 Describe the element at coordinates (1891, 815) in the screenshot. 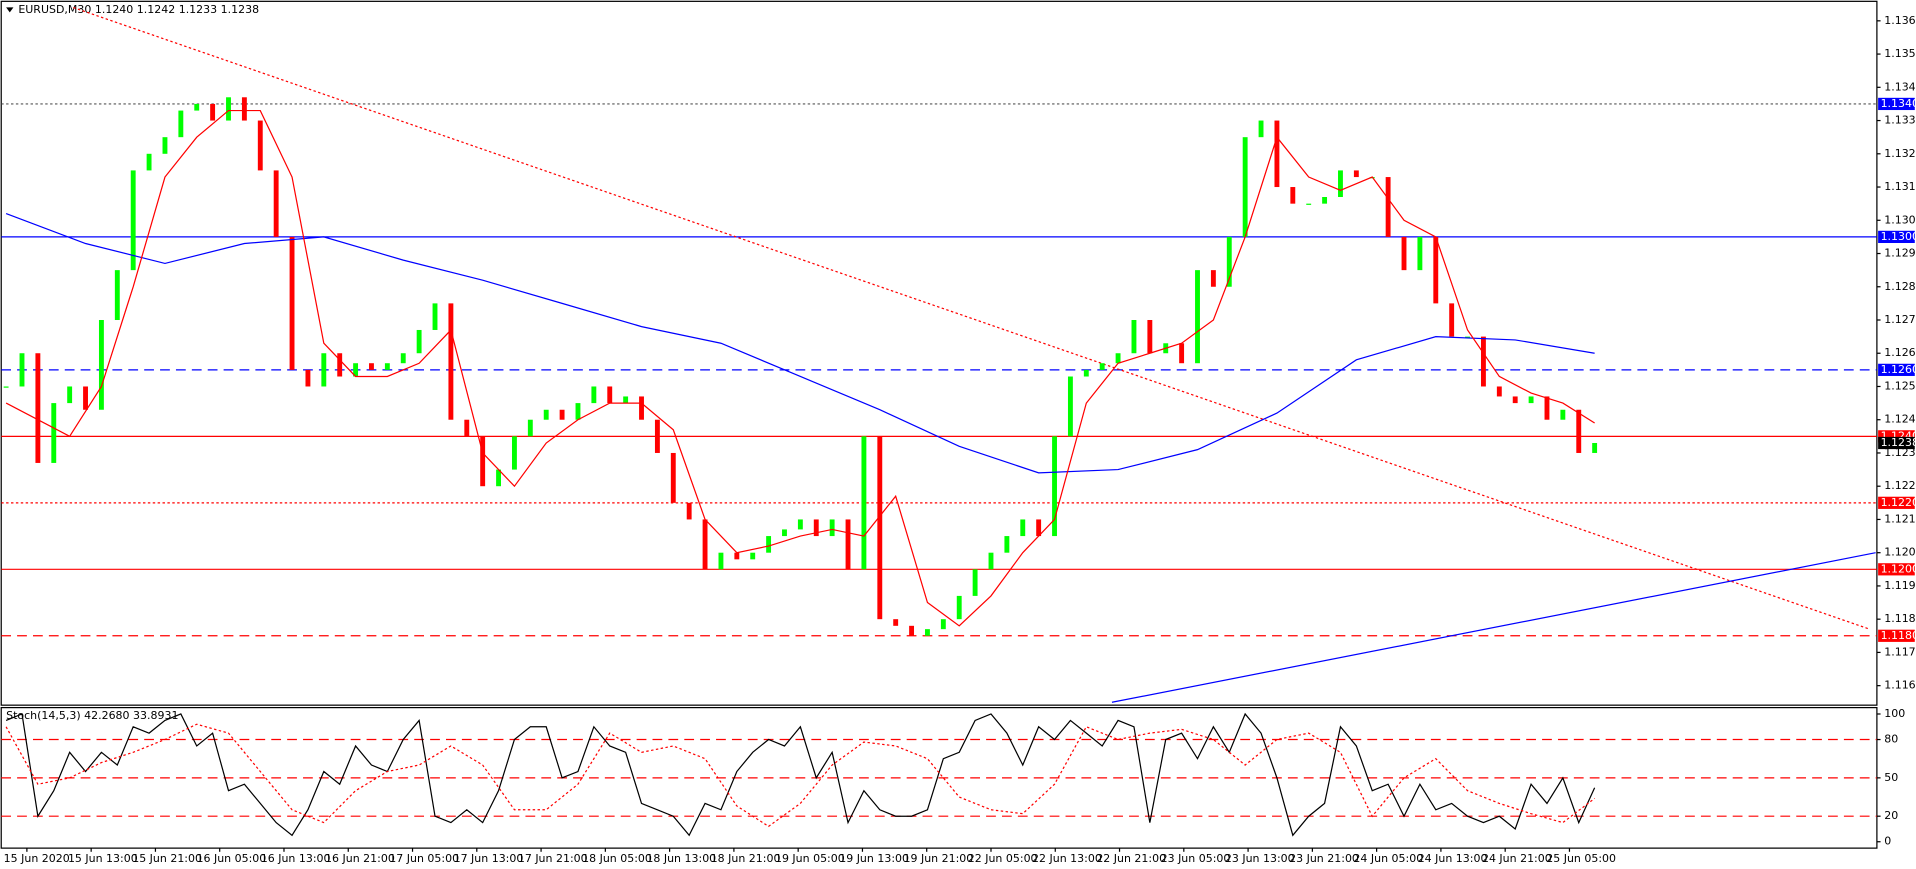

I see `stoch-tick-label: 20` at that location.